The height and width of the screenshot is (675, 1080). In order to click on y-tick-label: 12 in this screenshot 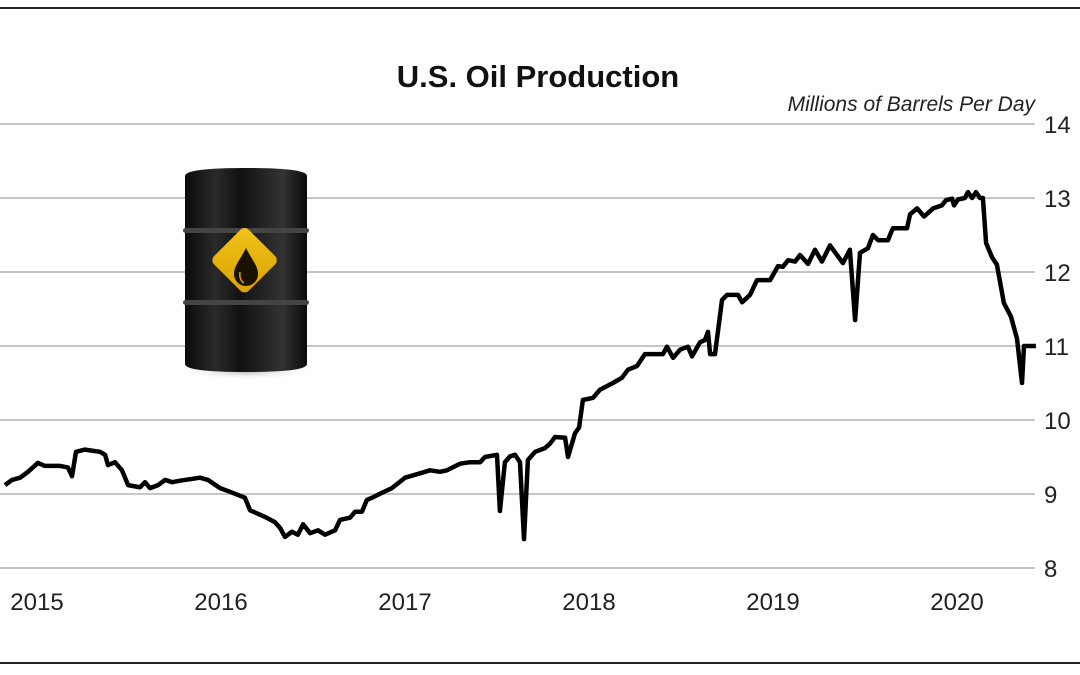, I will do `click(1057, 273)`.